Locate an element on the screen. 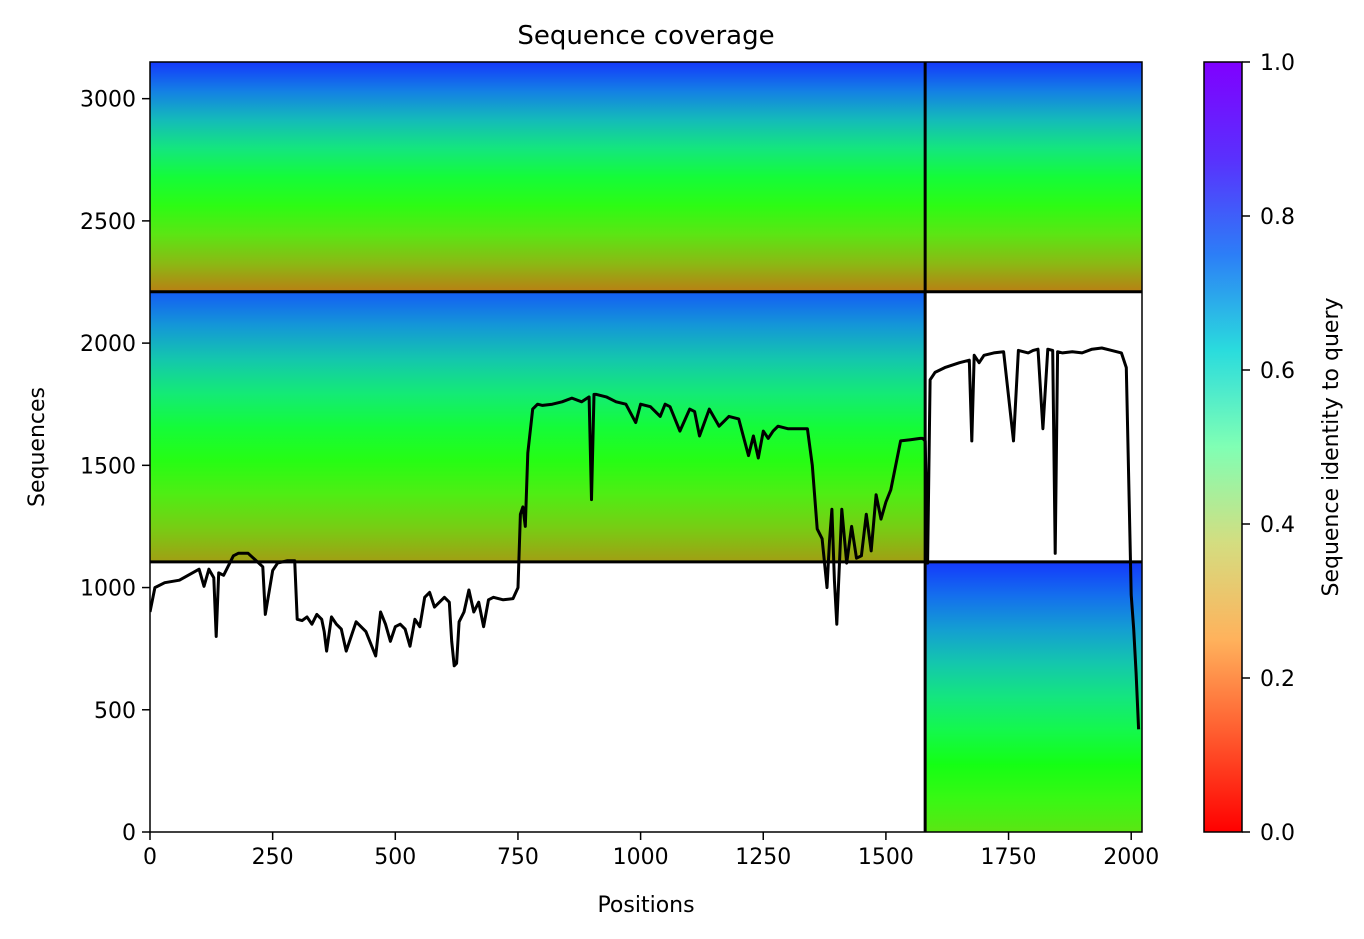 Image resolution: width=1364 pixels, height=939 pixels. colorbar is located at coordinates (1223, 447).